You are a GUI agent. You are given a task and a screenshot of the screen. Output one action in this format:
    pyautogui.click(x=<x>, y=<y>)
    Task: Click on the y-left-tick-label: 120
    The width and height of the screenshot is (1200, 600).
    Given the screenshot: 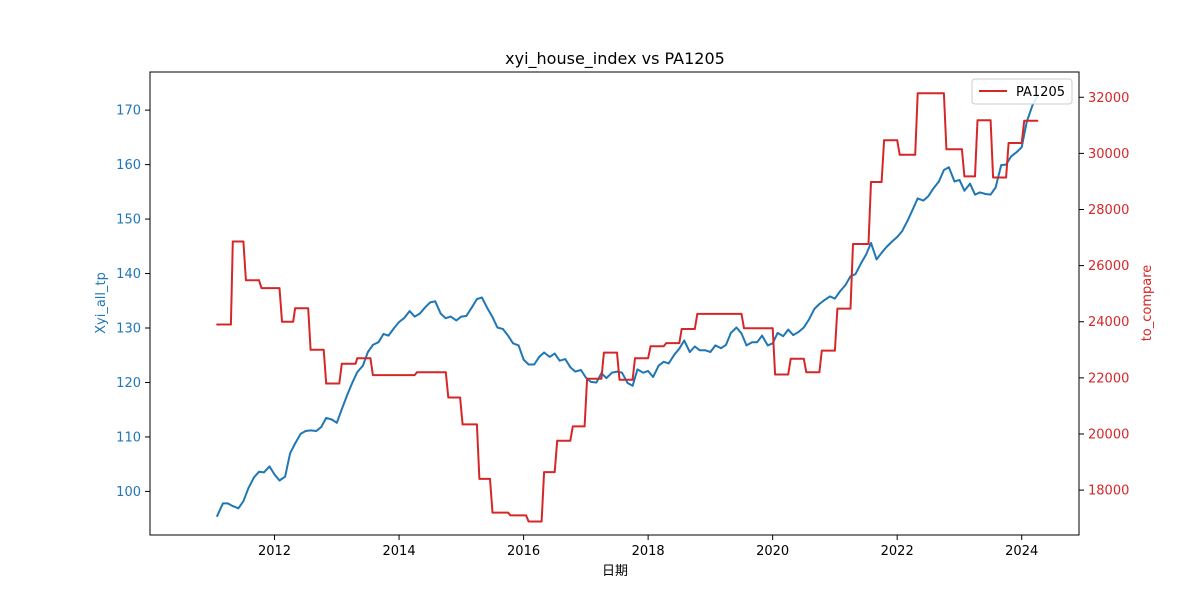 What is the action you would take?
    pyautogui.click(x=128, y=383)
    